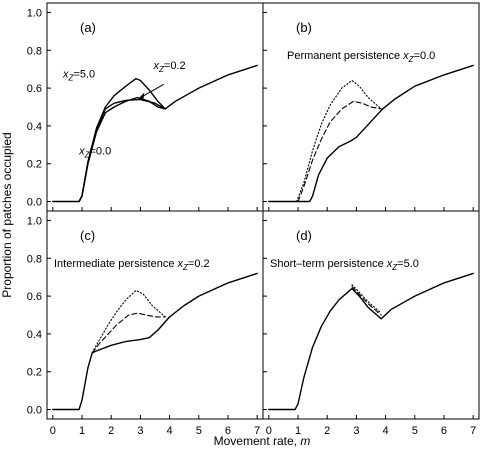 Image resolution: width=480 pixels, height=453 pixels. I want to click on curve-label: xZ=5.0, so click(78, 76).